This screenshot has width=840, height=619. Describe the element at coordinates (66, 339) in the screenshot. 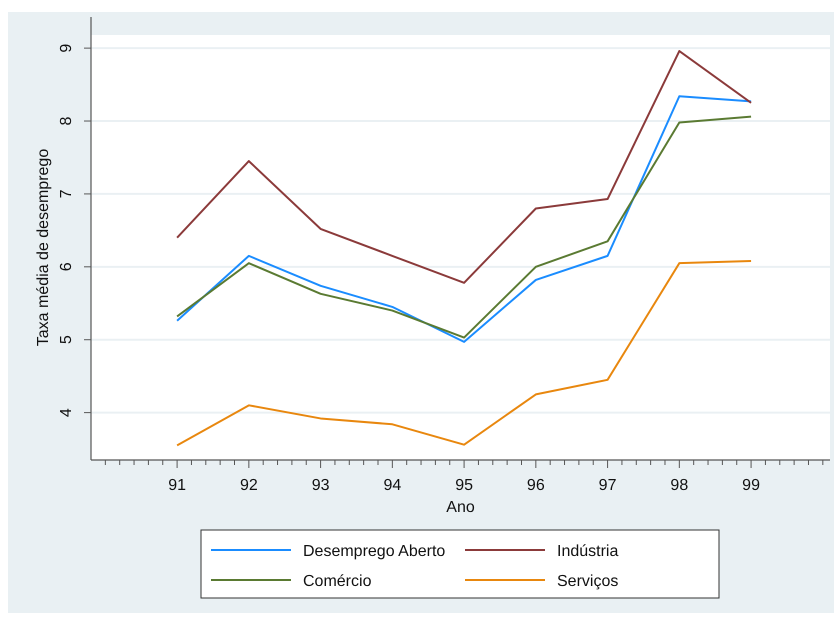

I see `y-tick-label: 5` at that location.